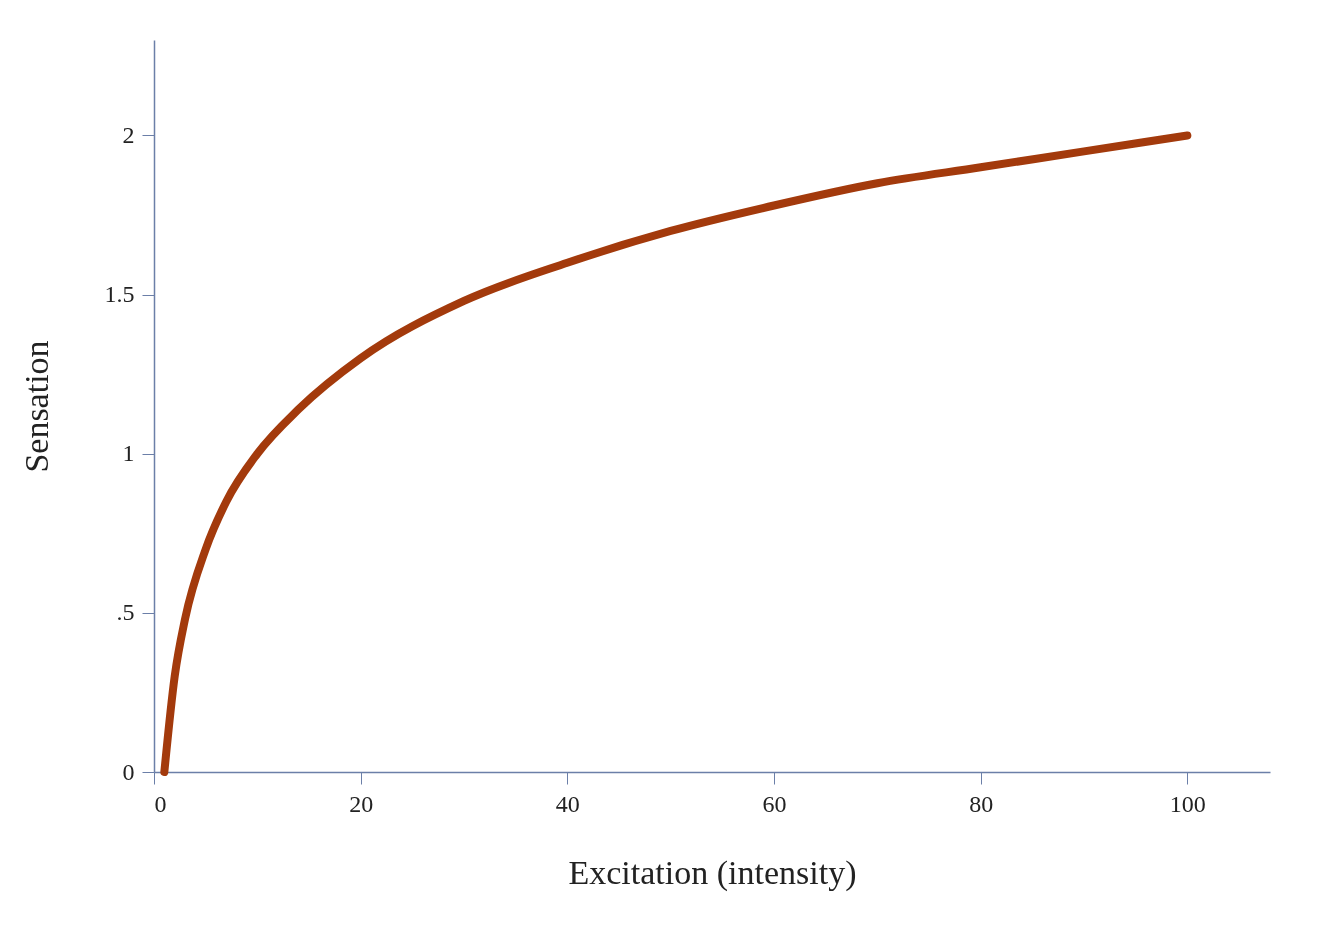  Describe the element at coordinates (119, 294) in the screenshot. I see `y-tick-label: 1.5` at that location.